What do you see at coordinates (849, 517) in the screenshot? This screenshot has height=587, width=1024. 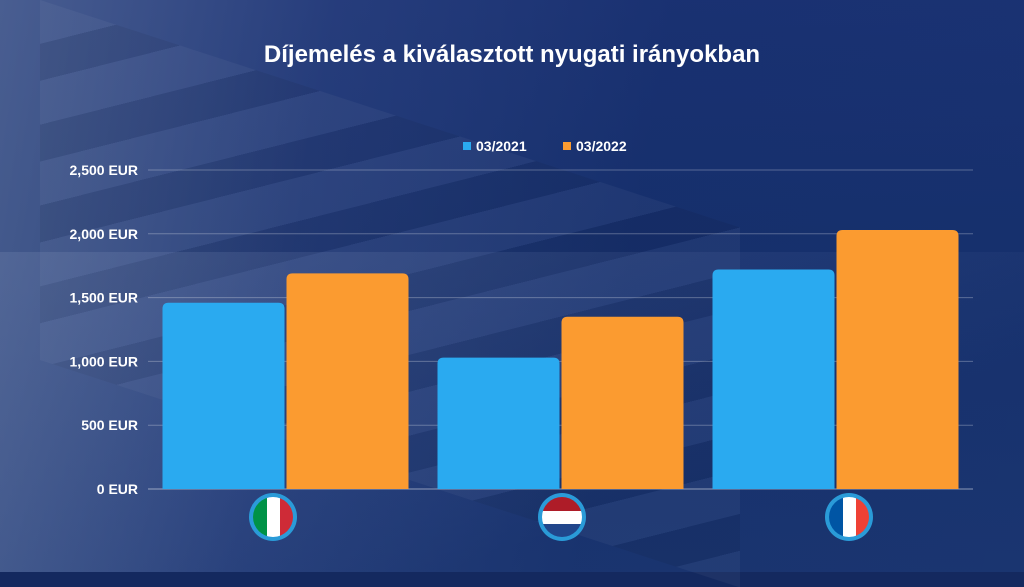 I see `france-flag-icon` at bounding box center [849, 517].